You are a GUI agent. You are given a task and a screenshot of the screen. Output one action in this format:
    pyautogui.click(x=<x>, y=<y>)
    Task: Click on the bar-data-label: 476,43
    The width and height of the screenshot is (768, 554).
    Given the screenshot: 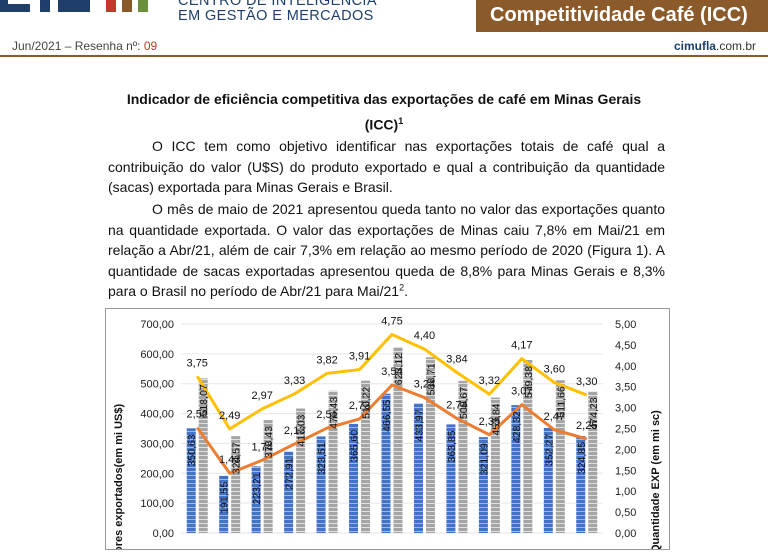 What is the action you would take?
    pyautogui.click(x=334, y=413)
    